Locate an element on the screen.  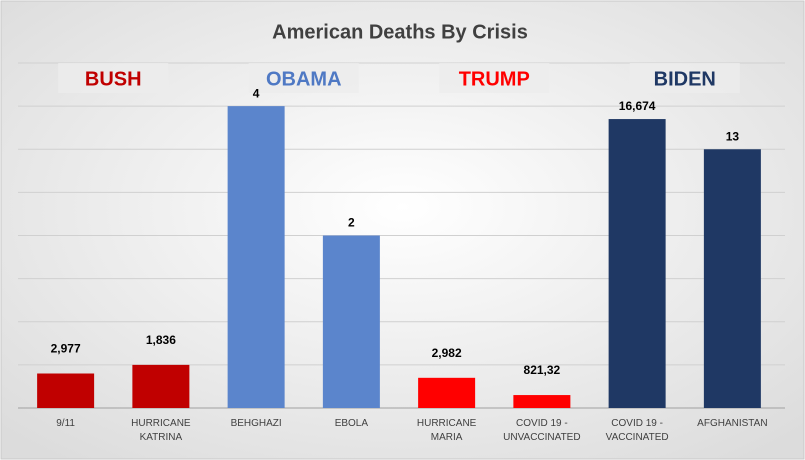
bar-annotation: 16,674 is located at coordinates (637, 106).